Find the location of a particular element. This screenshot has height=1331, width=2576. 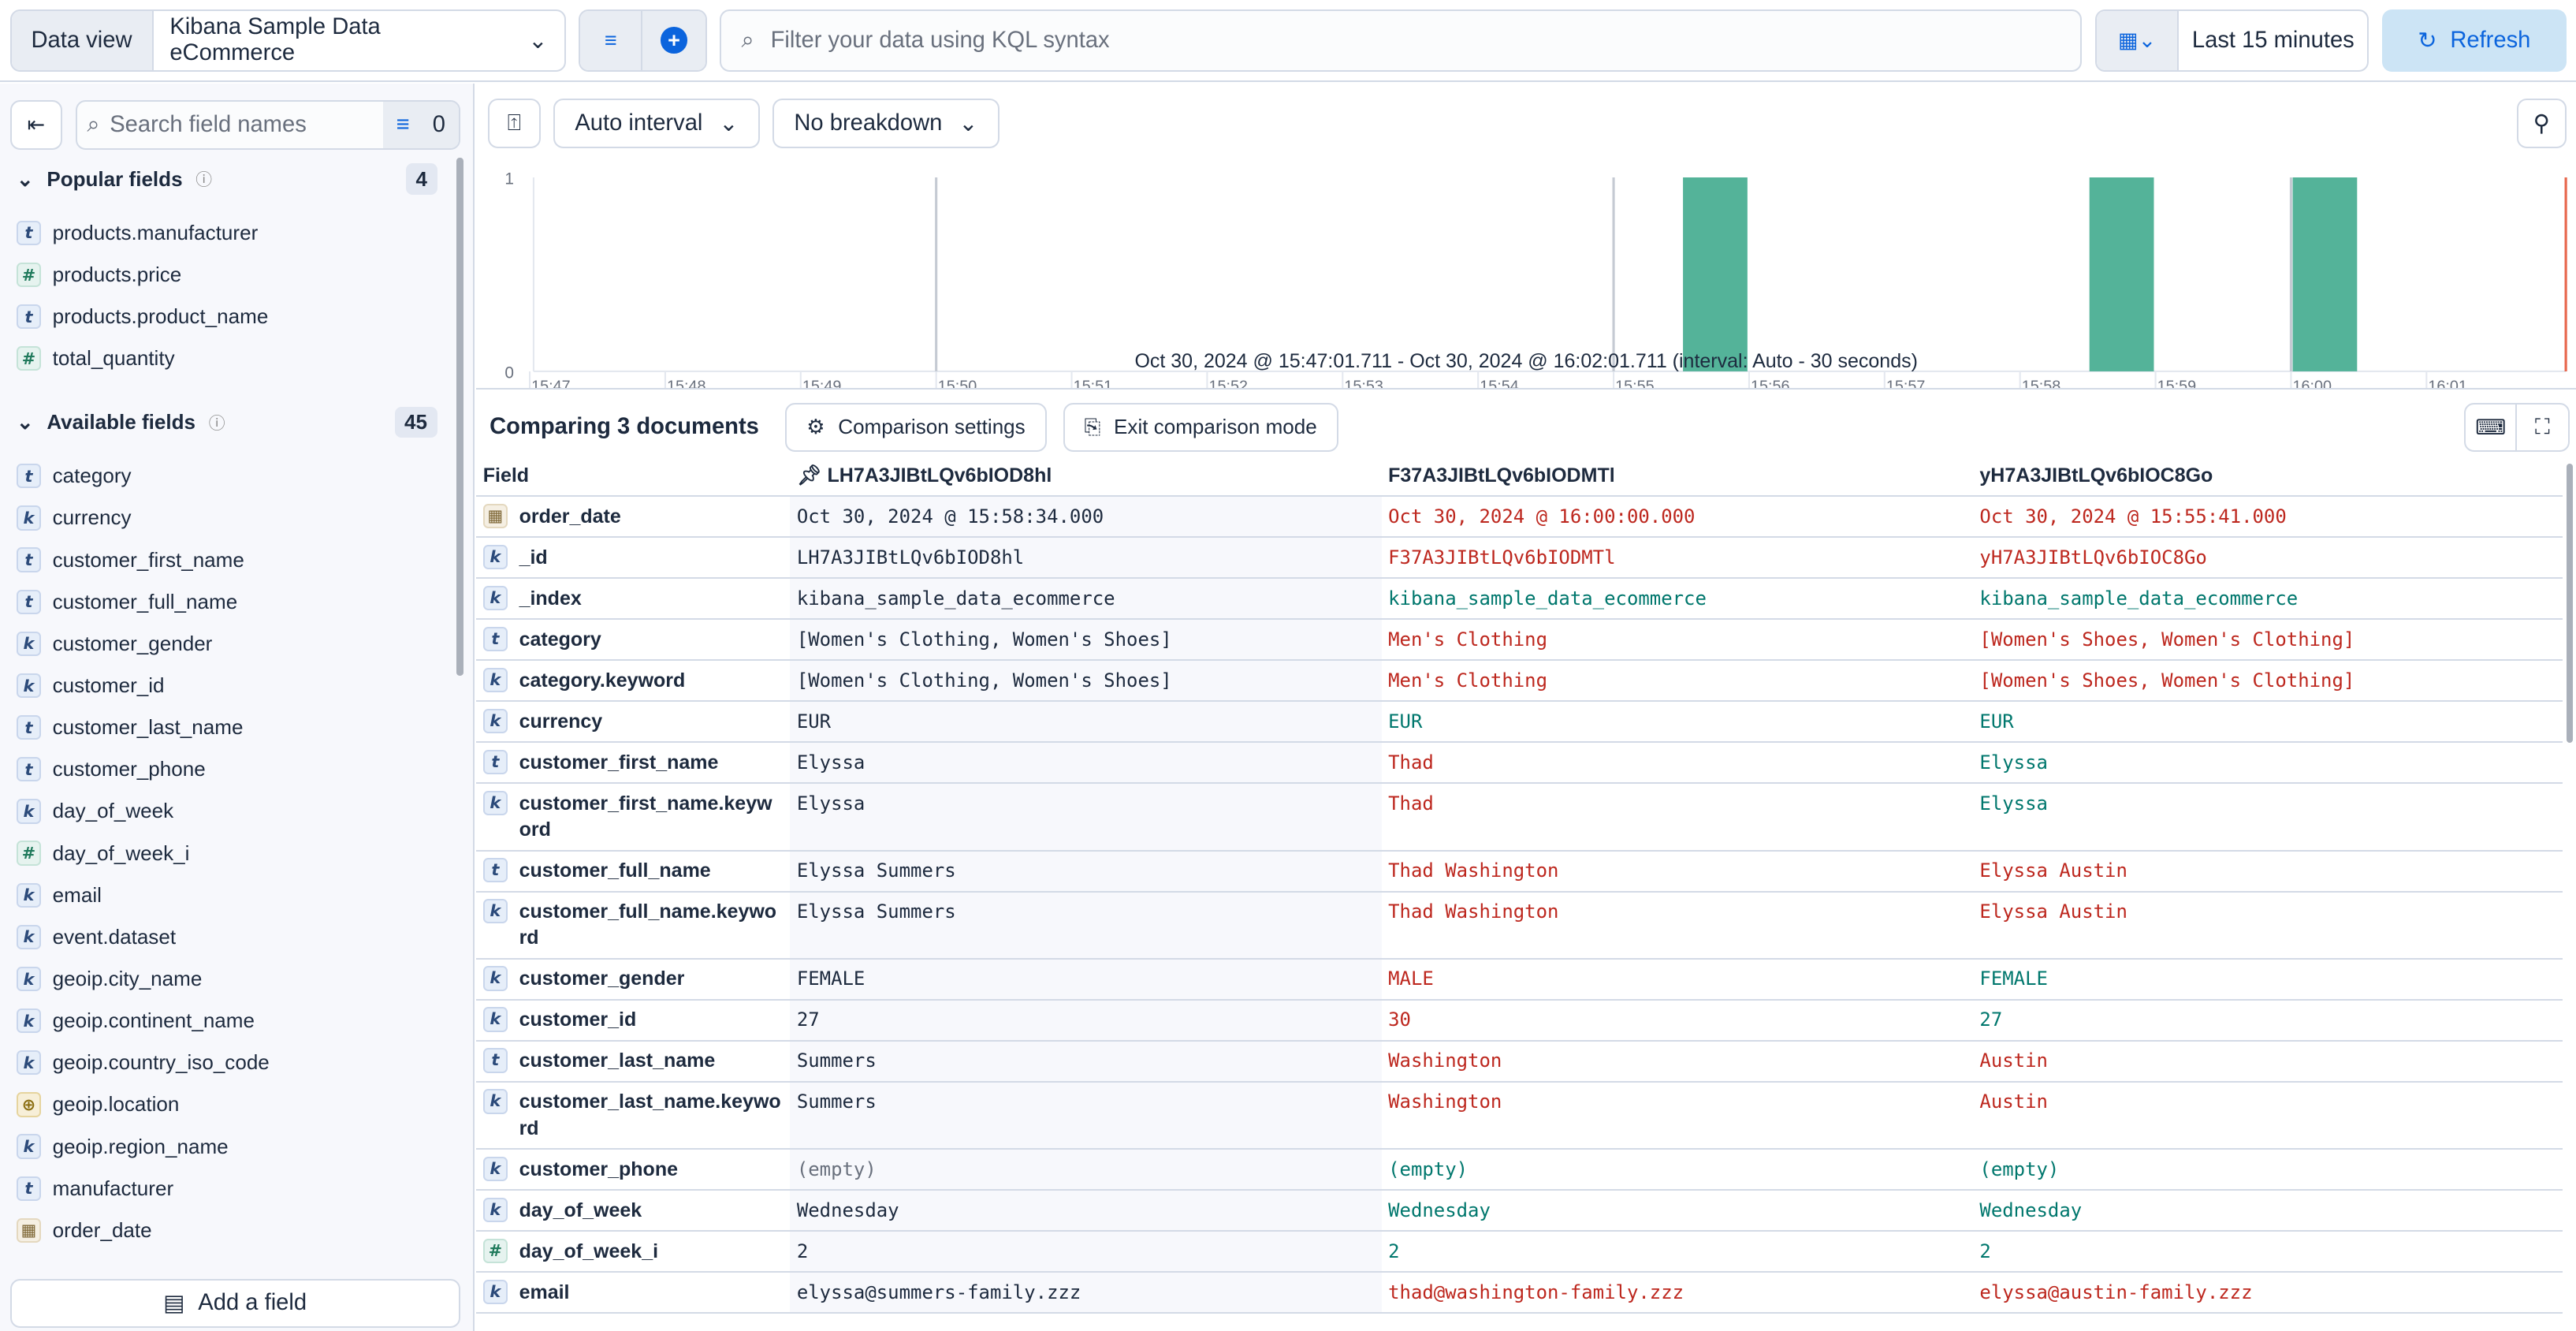

value-cell-doc-2: Thad Washington is located at coordinates (1677, 871).